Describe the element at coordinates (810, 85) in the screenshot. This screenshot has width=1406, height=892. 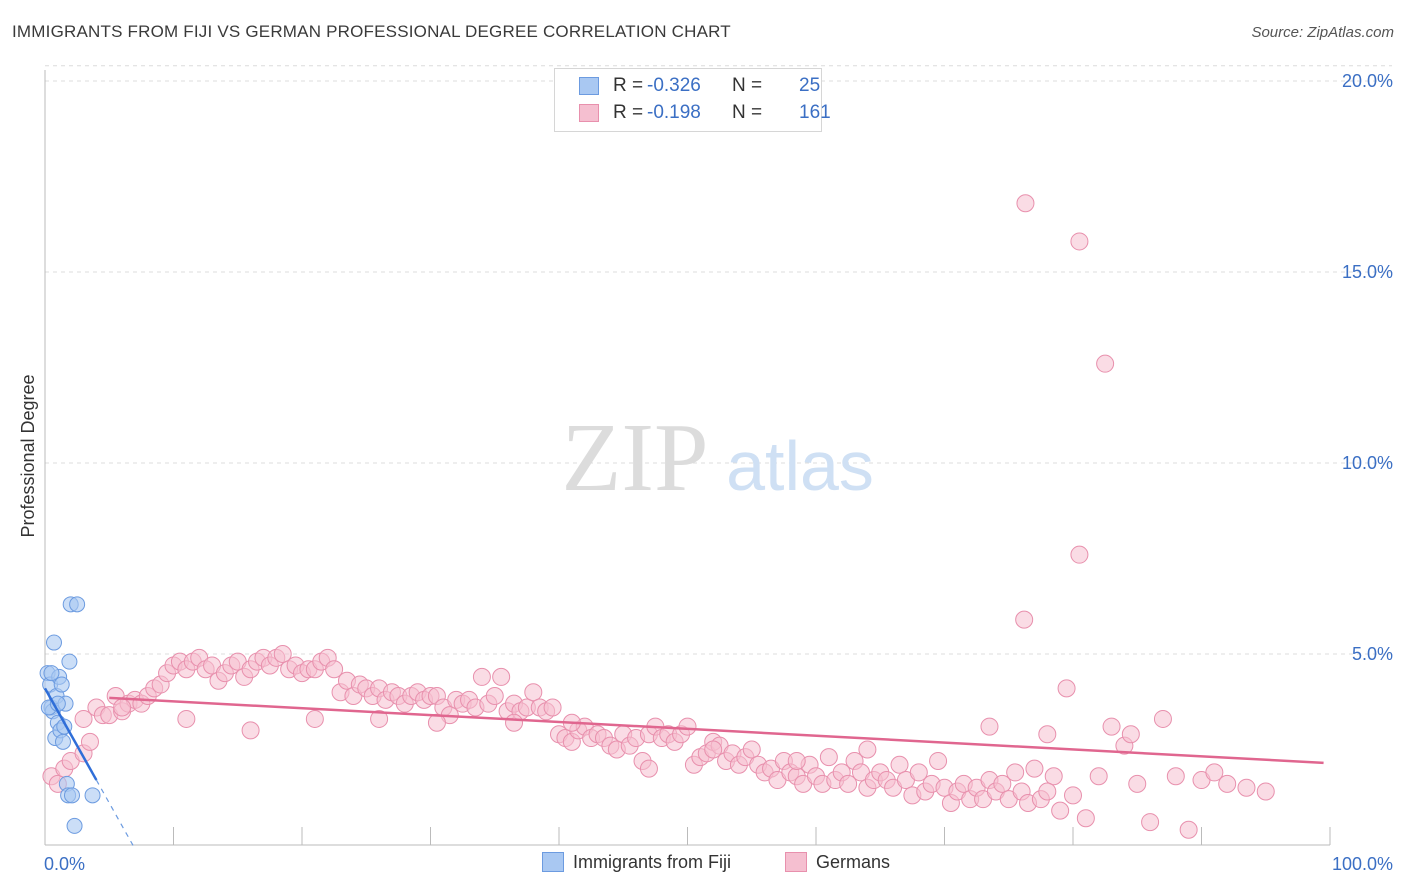
I see `legend-n-value: 25` at that location.